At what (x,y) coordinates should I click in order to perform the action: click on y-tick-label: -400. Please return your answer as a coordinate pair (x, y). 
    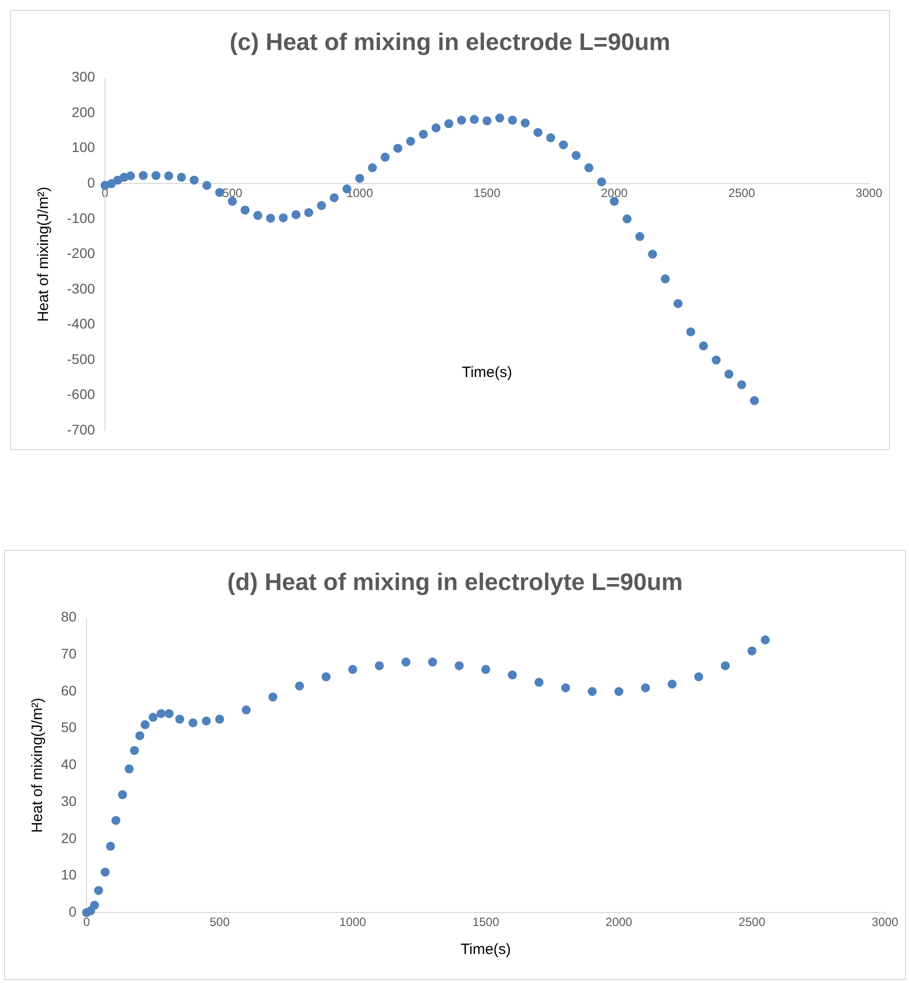
    Looking at the image, I should click on (81, 324).